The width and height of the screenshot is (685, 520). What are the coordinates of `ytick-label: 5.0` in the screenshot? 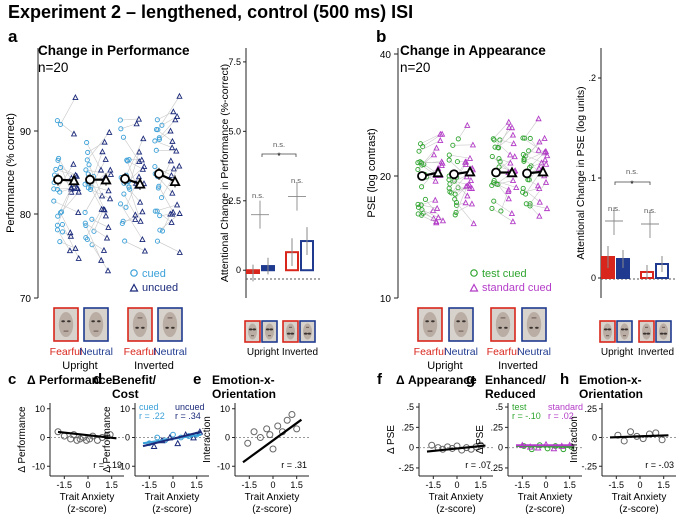 It's located at (234, 131).